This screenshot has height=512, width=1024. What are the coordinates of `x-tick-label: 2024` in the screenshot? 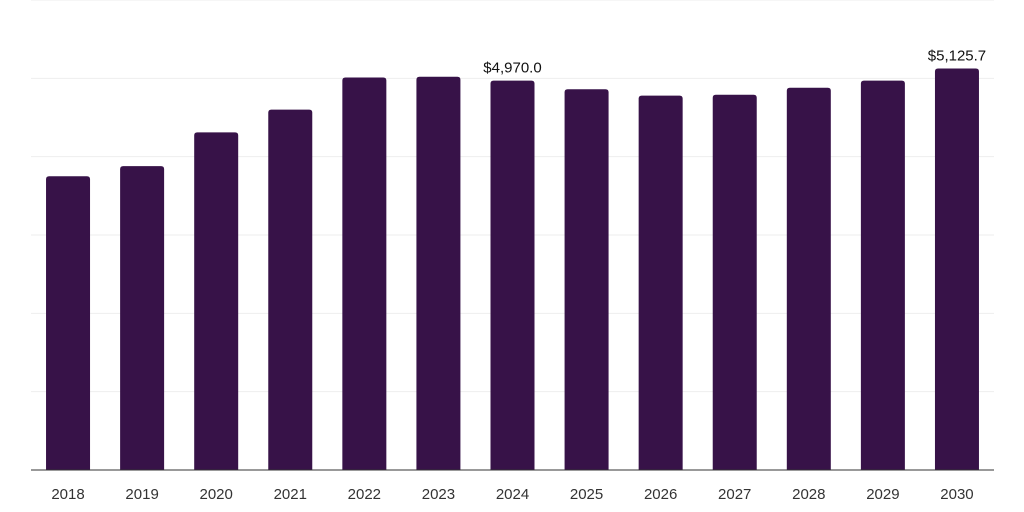 It's located at (512, 494).